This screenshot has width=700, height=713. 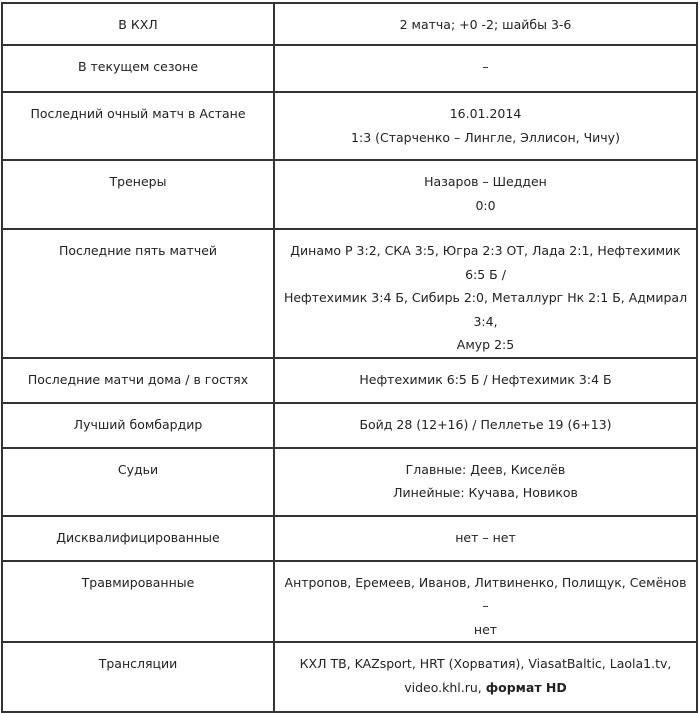 I want to click on value-line: нет – нет, so click(x=485, y=538).